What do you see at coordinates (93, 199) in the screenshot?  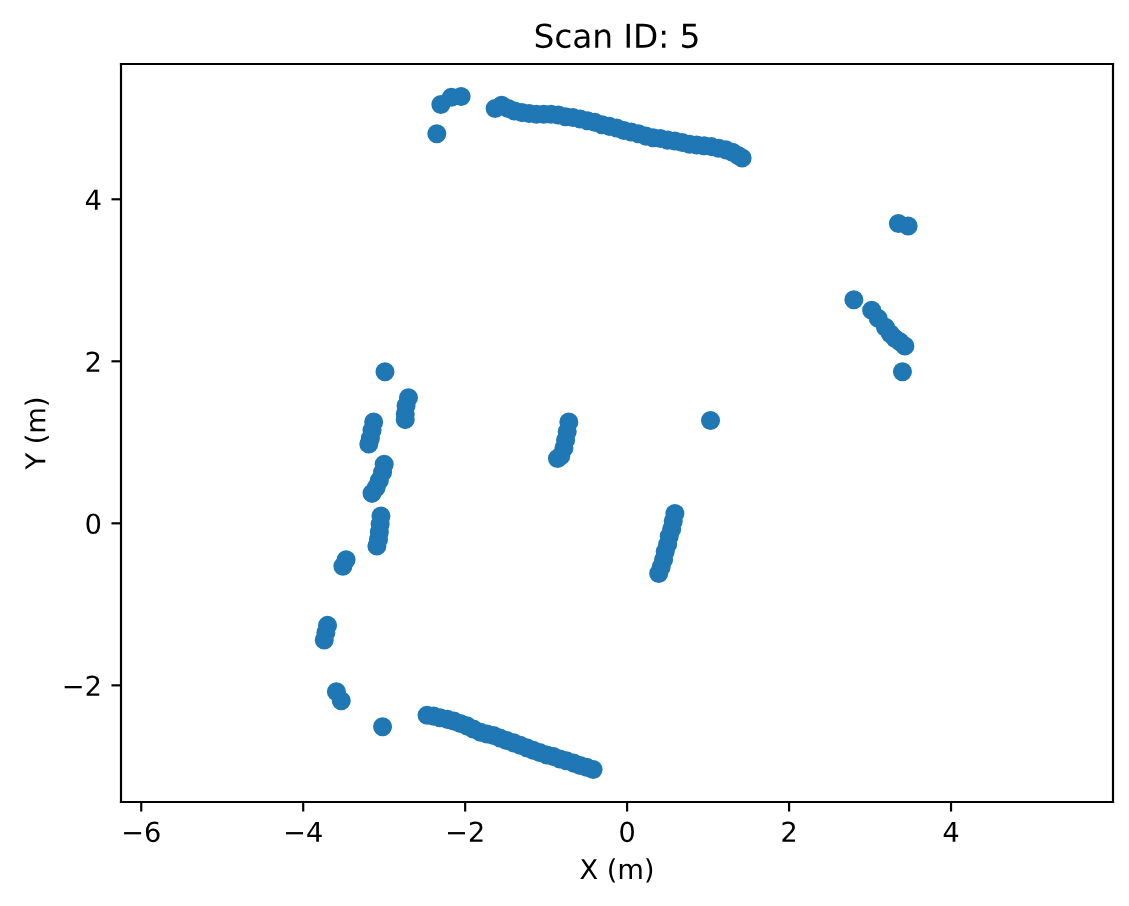 I see `y-tick-label: 4` at bounding box center [93, 199].